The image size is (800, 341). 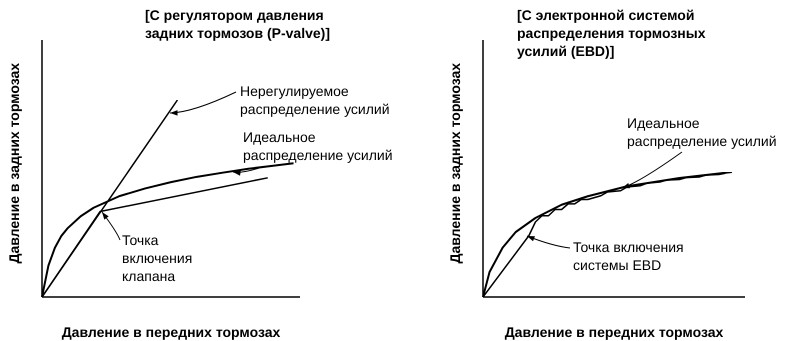 What do you see at coordinates (611, 33) in the screenshot?
I see `chart-title: [С электронной системой распределения тормозных усилий (EBD)]` at bounding box center [611, 33].